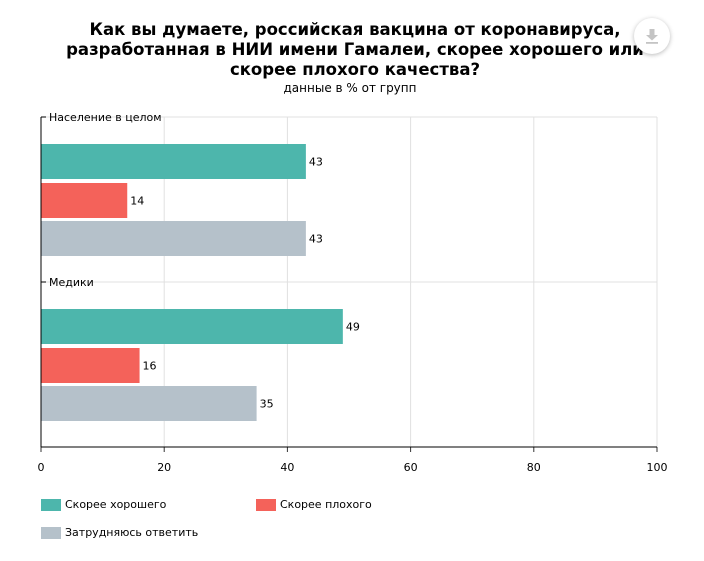 Image resolution: width=704 pixels, height=561 pixels. What do you see at coordinates (116, 504) in the screenshot?
I see `legend-label: Скорее хорошего` at bounding box center [116, 504].